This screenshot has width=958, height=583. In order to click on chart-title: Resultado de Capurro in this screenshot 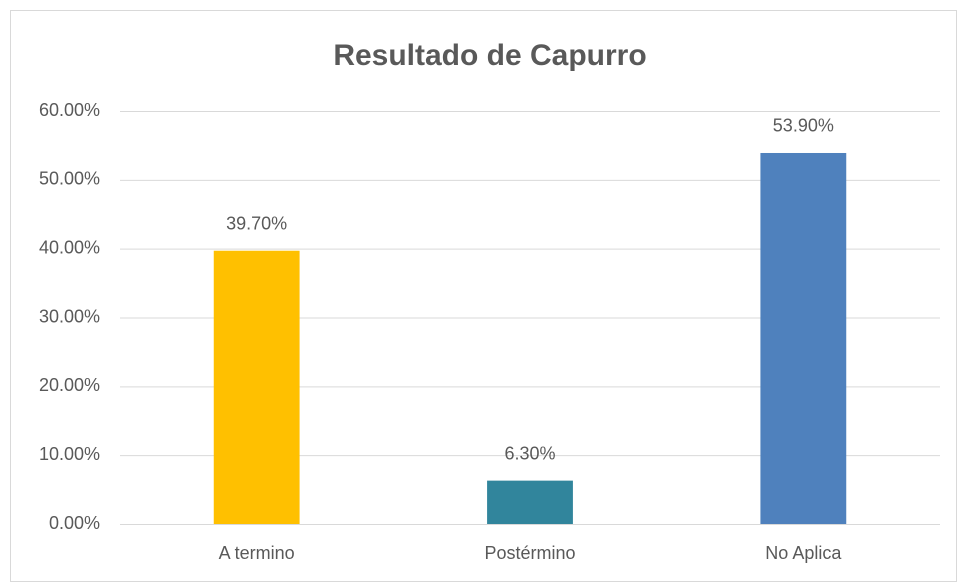, I will do `click(489, 55)`.